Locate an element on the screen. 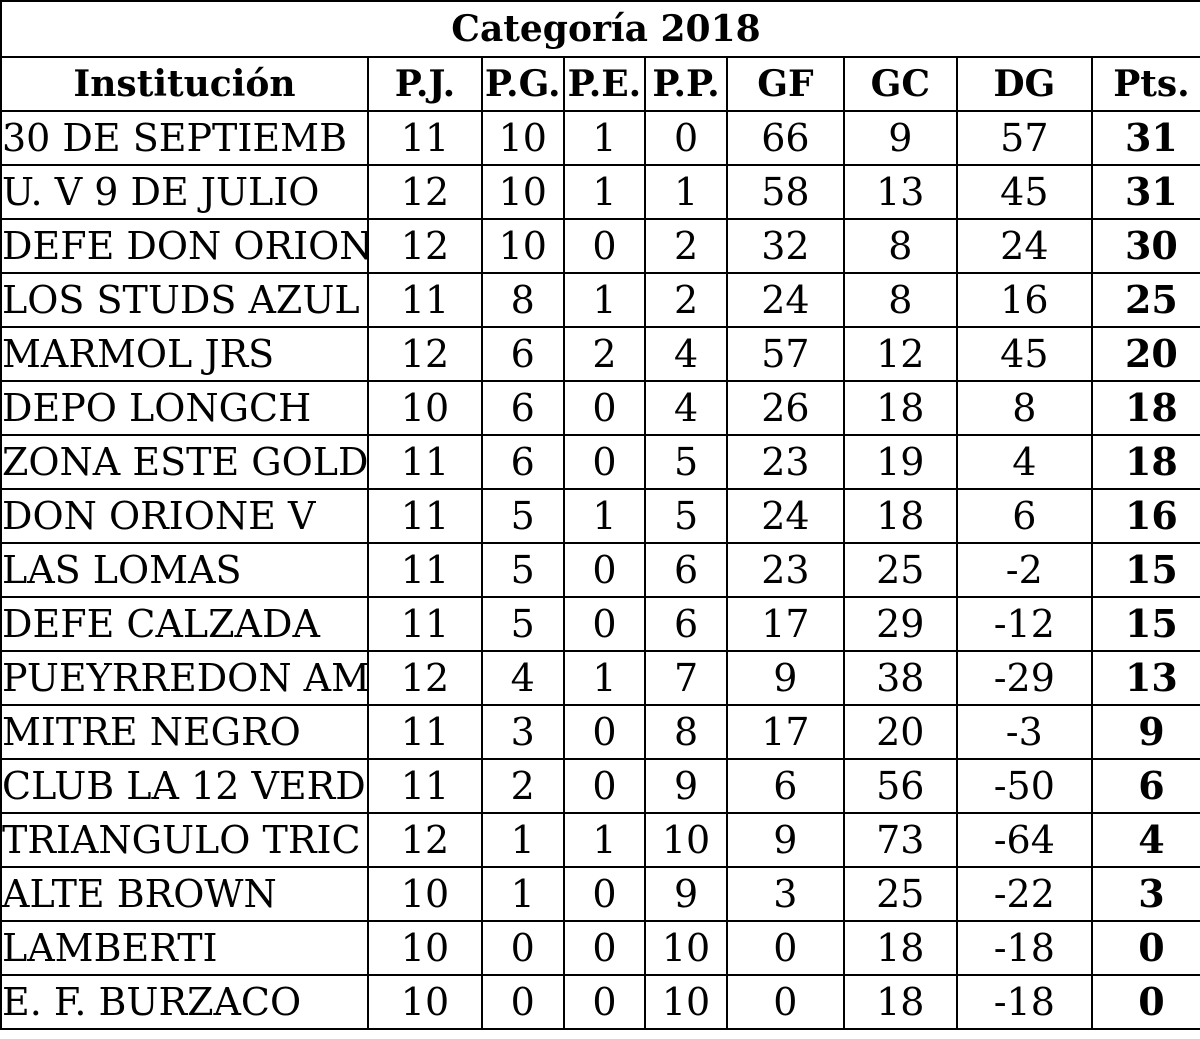  goals-for-cell: 6 is located at coordinates (785, 786).